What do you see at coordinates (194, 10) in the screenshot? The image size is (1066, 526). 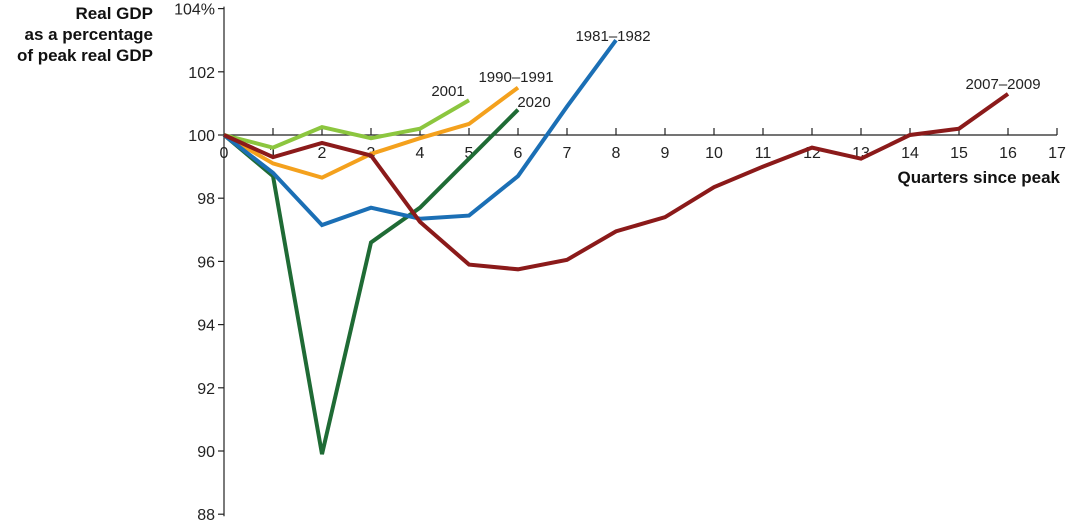 I see `y-tick-label: 104%` at bounding box center [194, 10].